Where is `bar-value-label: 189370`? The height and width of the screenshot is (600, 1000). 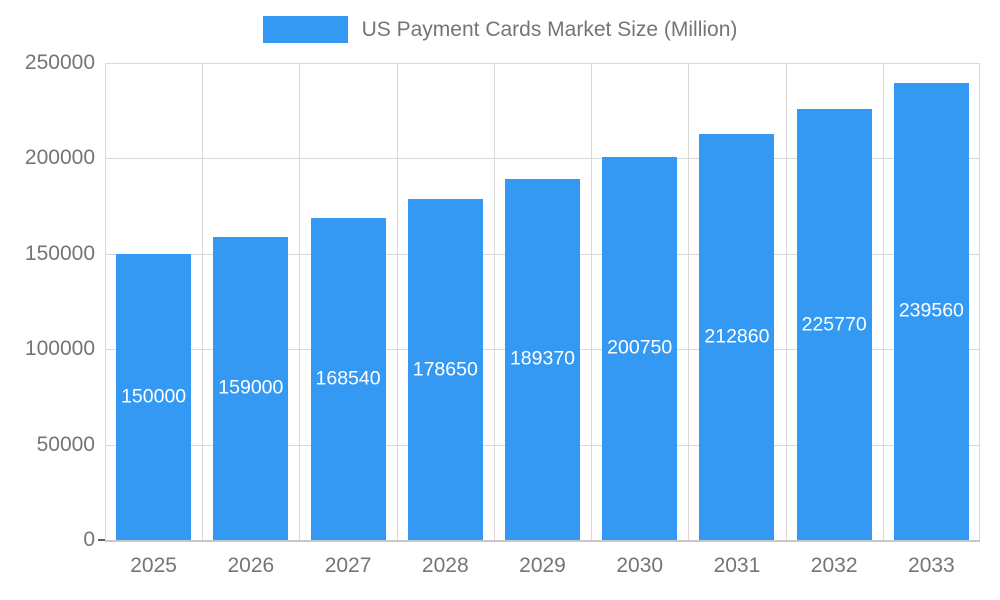 bar-value-label: 189370 is located at coordinates (542, 358).